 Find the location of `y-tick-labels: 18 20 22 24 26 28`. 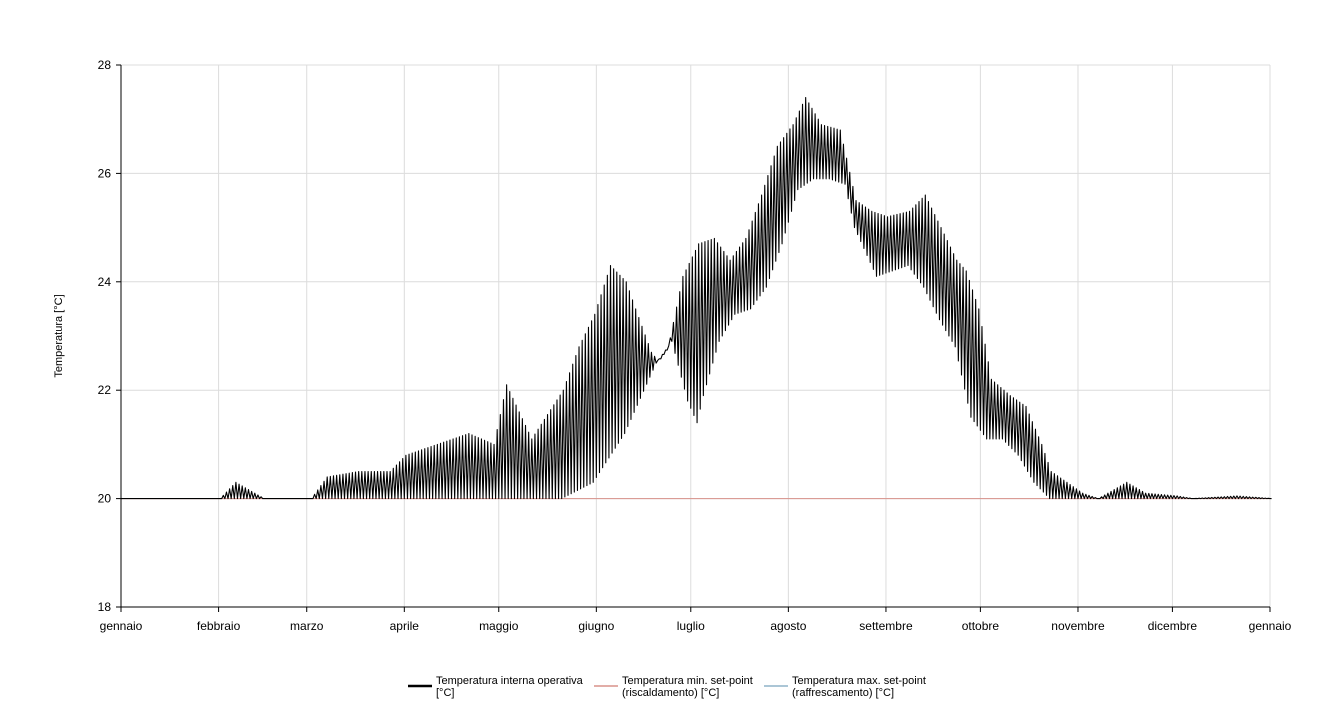

y-tick-labels: 18 20 22 24 26 28 is located at coordinates (105, 336).